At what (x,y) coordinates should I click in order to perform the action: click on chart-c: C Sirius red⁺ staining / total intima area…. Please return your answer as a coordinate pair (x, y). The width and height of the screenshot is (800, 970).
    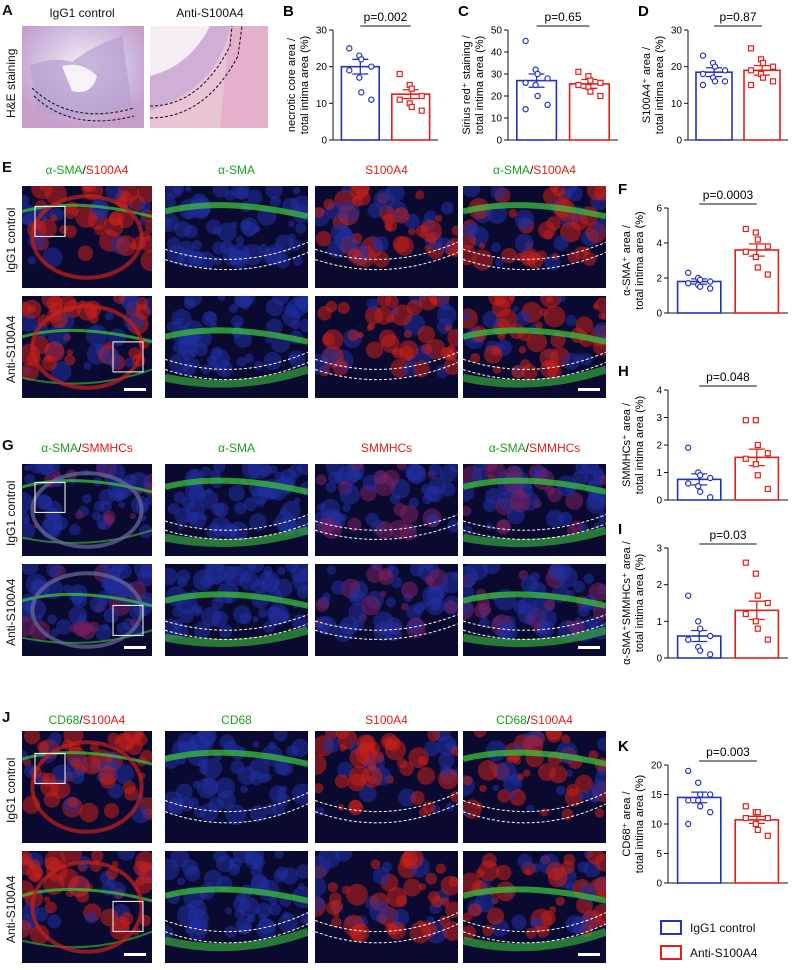
    Looking at the image, I should click on (540, 75).